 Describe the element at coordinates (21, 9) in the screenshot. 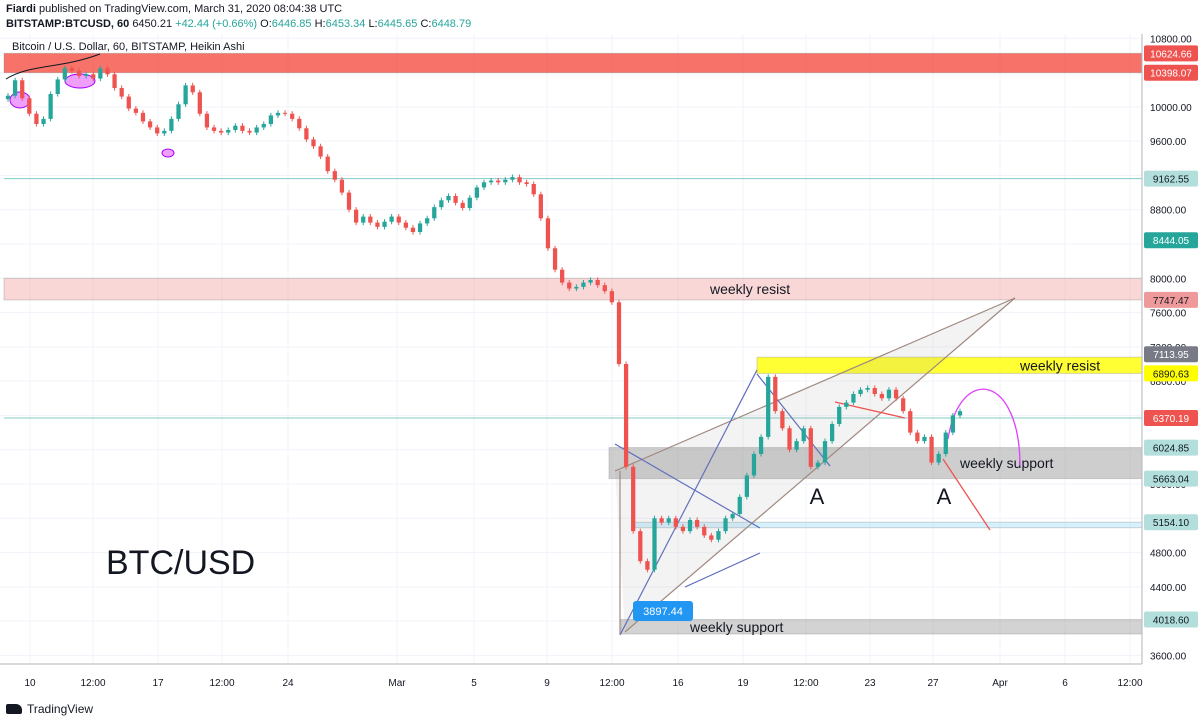

I see `author-name: Fiardi` at that location.